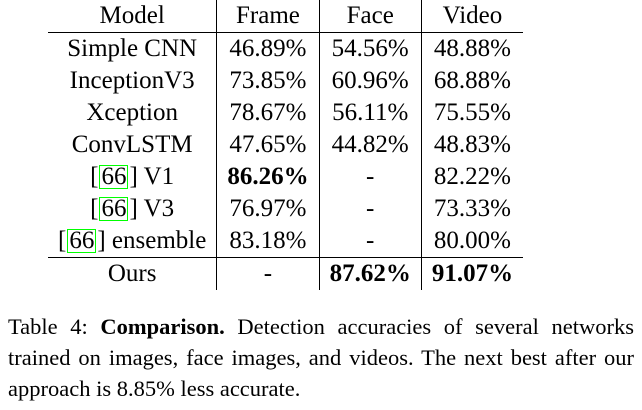  I want to click on model-name: V3, so click(159, 208).